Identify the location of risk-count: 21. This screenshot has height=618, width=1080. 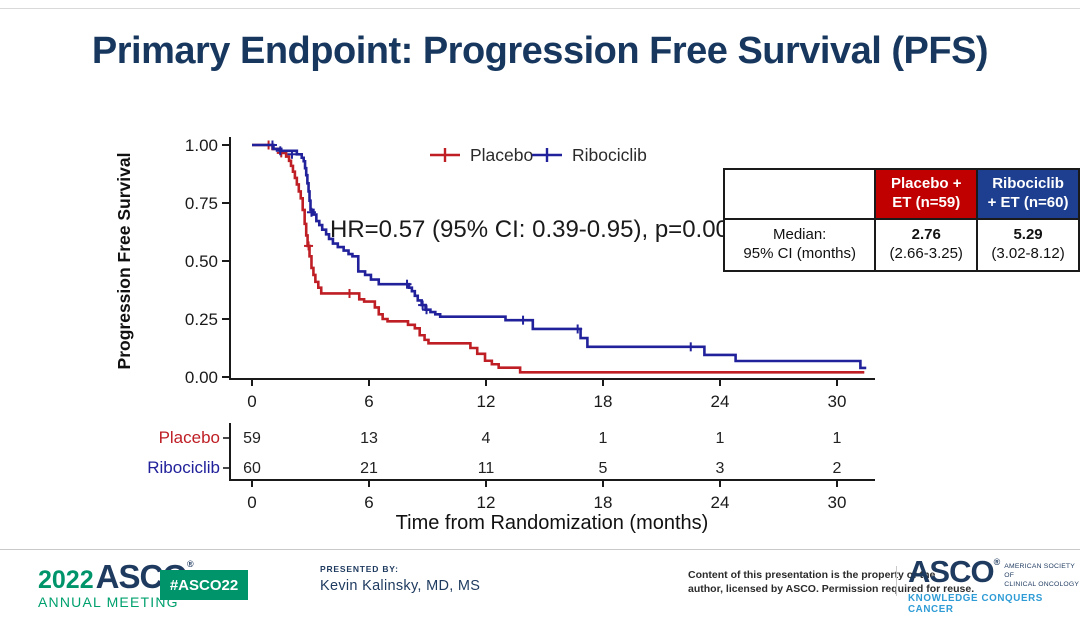
(369, 468).